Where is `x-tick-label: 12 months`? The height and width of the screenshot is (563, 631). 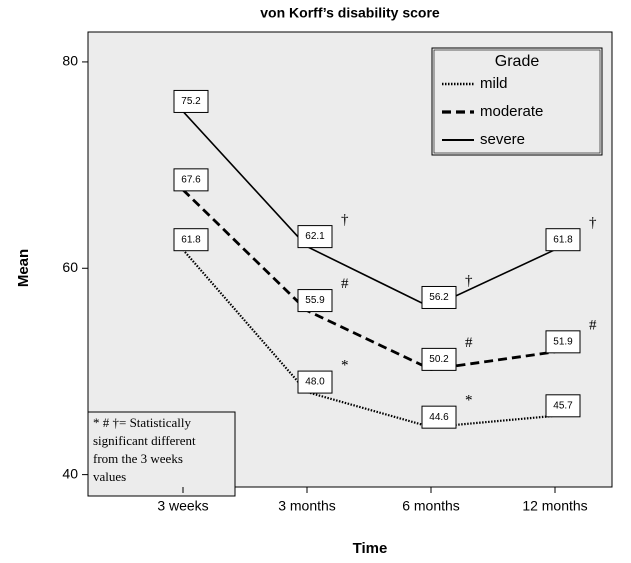
x-tick-label: 12 months is located at coordinates (554, 506).